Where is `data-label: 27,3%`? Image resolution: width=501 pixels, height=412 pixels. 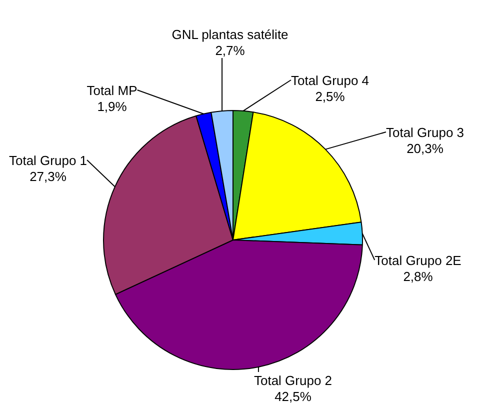 data-label: 27,3% is located at coordinates (48, 176).